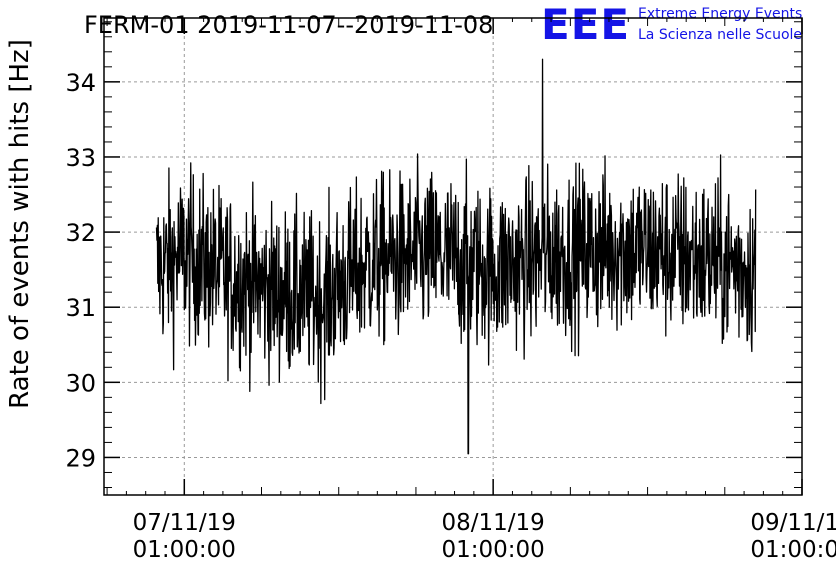  Describe the element at coordinates (720, 14) in the screenshot. I see `logo-line-1: Extreme Energy Events` at that location.